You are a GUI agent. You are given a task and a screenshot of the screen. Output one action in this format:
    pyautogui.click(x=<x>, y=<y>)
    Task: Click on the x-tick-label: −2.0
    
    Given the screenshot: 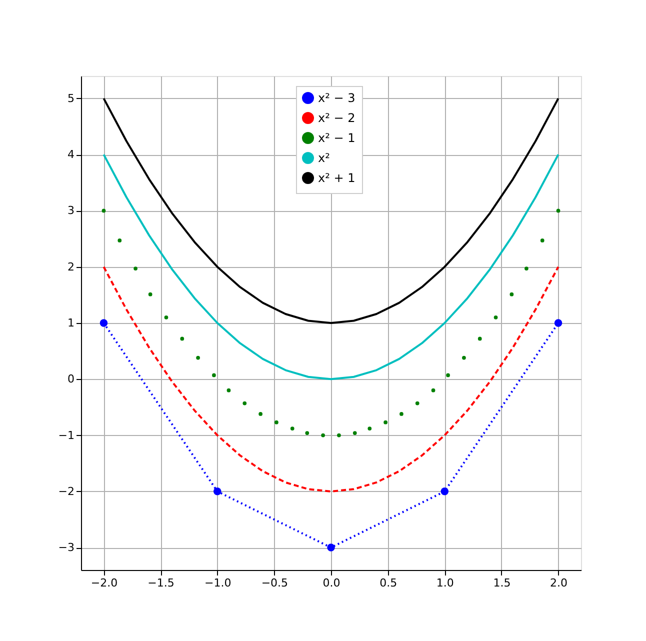 What is the action you would take?
    pyautogui.click(x=104, y=583)
    